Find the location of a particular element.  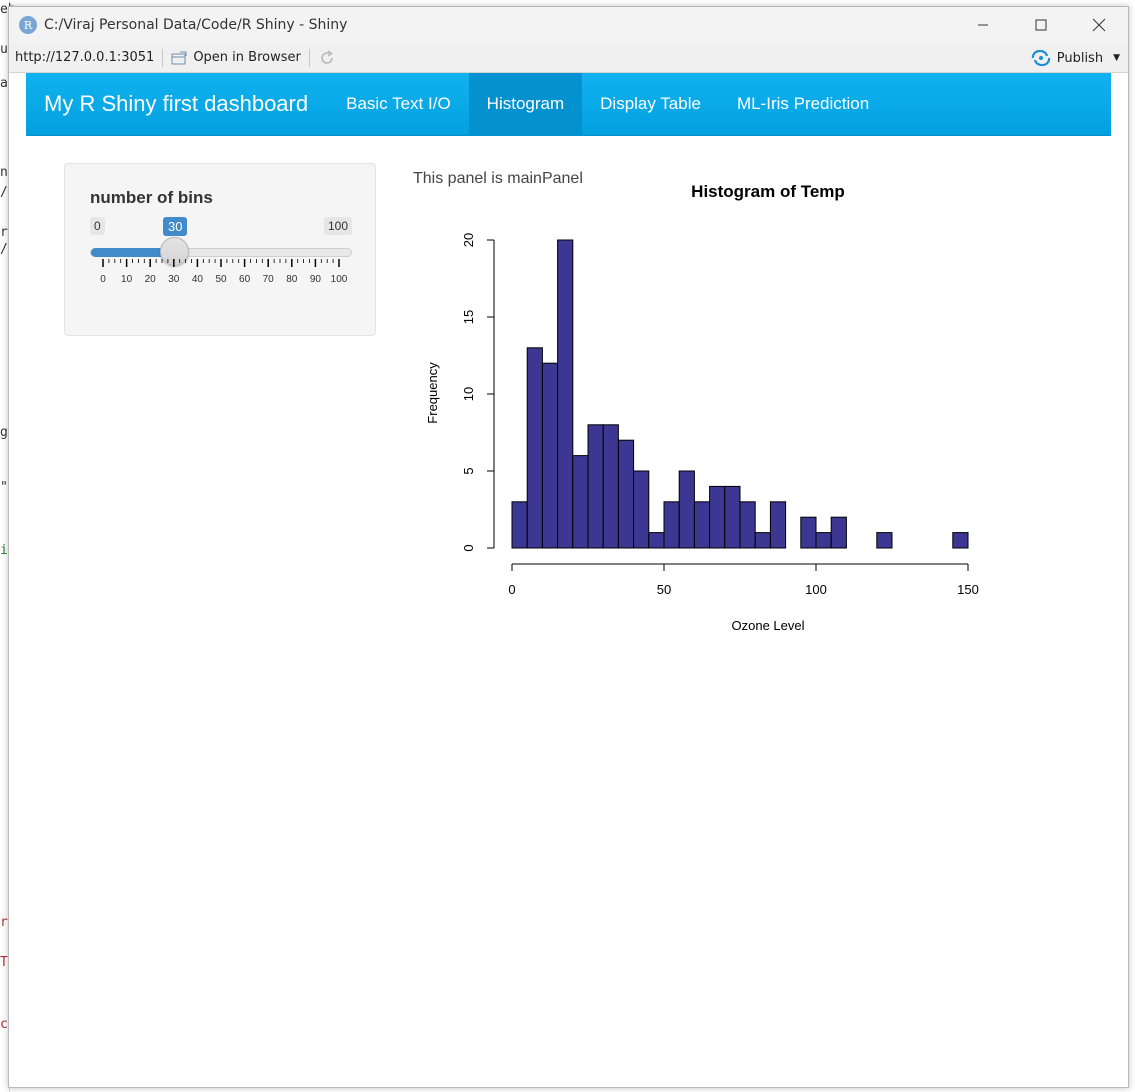

background-text: i is located at coordinates (4, 550).